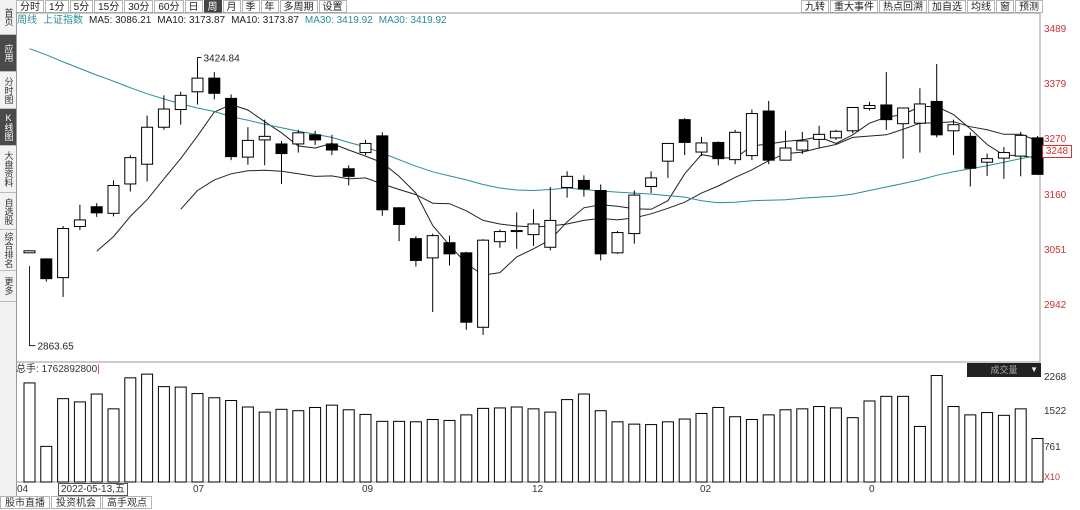  I want to click on sidebar-item-home: 首页, so click(8, 17).